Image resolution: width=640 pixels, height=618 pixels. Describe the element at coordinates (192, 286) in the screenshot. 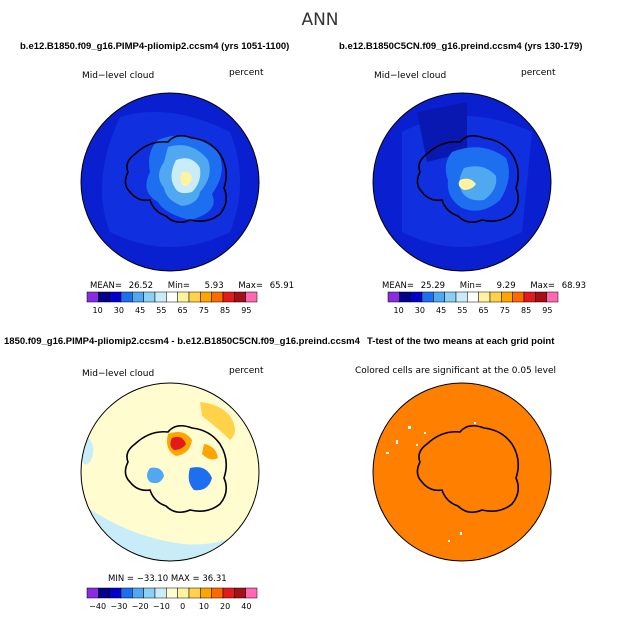

I see `panel-1-stats: MEAN= 26.52 Min= 5.93 Max= 65.91` at that location.